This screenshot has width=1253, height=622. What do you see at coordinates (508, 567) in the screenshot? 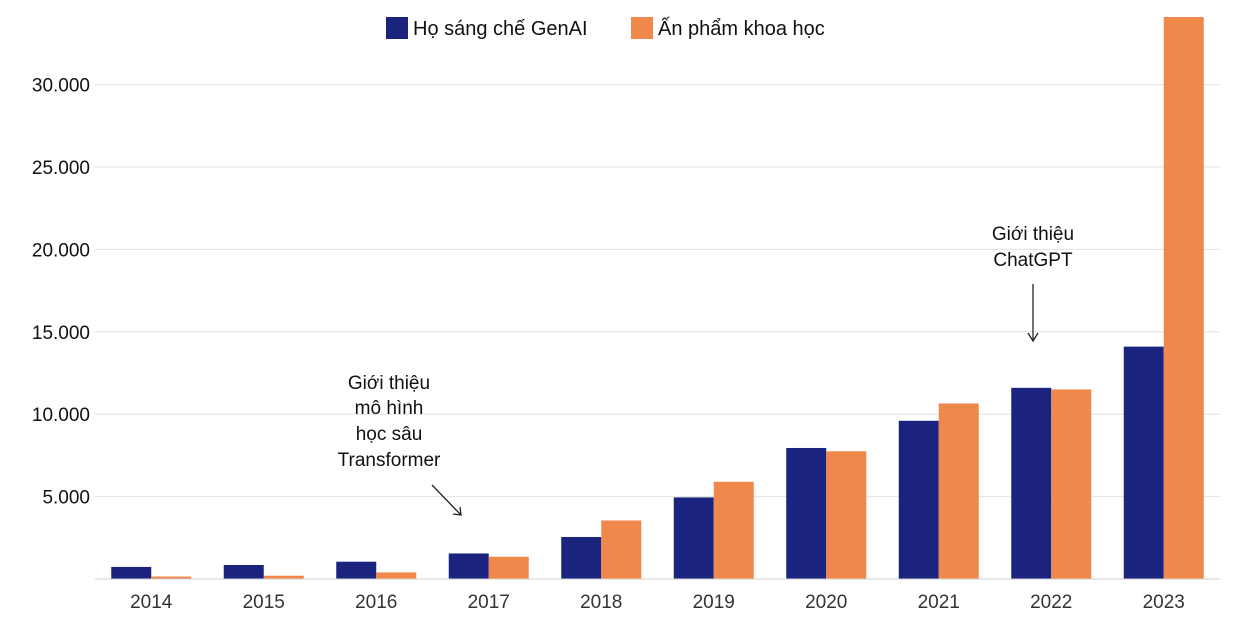
I see `bar-publications-2017` at bounding box center [508, 567].